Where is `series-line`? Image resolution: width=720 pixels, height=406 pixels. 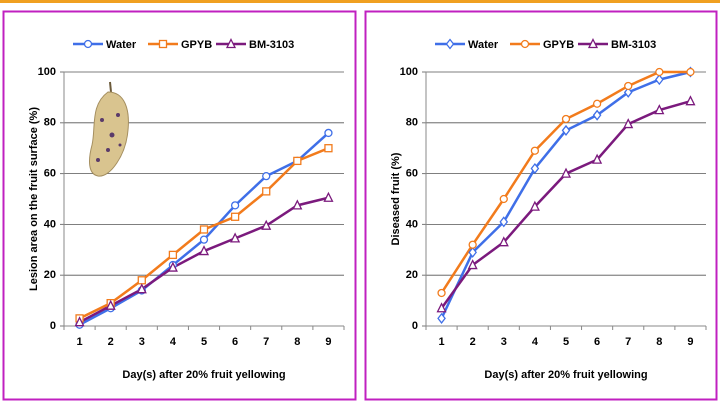 series-line is located at coordinates (203, 260).